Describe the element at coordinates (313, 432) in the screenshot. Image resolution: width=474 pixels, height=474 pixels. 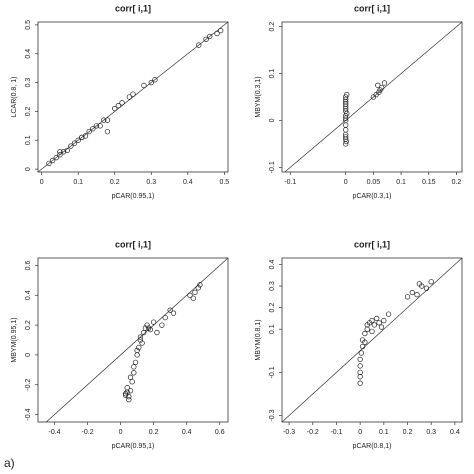
I see `x-tick-label: -0.2` at that location.